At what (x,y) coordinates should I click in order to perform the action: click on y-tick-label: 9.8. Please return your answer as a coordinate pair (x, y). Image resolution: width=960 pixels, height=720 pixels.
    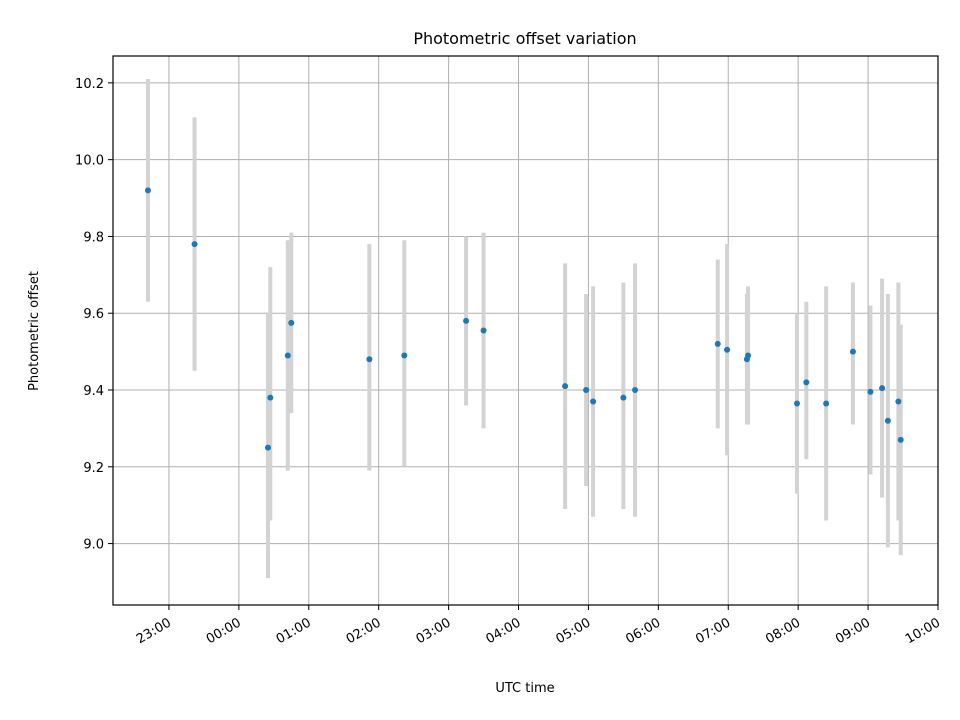
    Looking at the image, I should click on (93, 237).